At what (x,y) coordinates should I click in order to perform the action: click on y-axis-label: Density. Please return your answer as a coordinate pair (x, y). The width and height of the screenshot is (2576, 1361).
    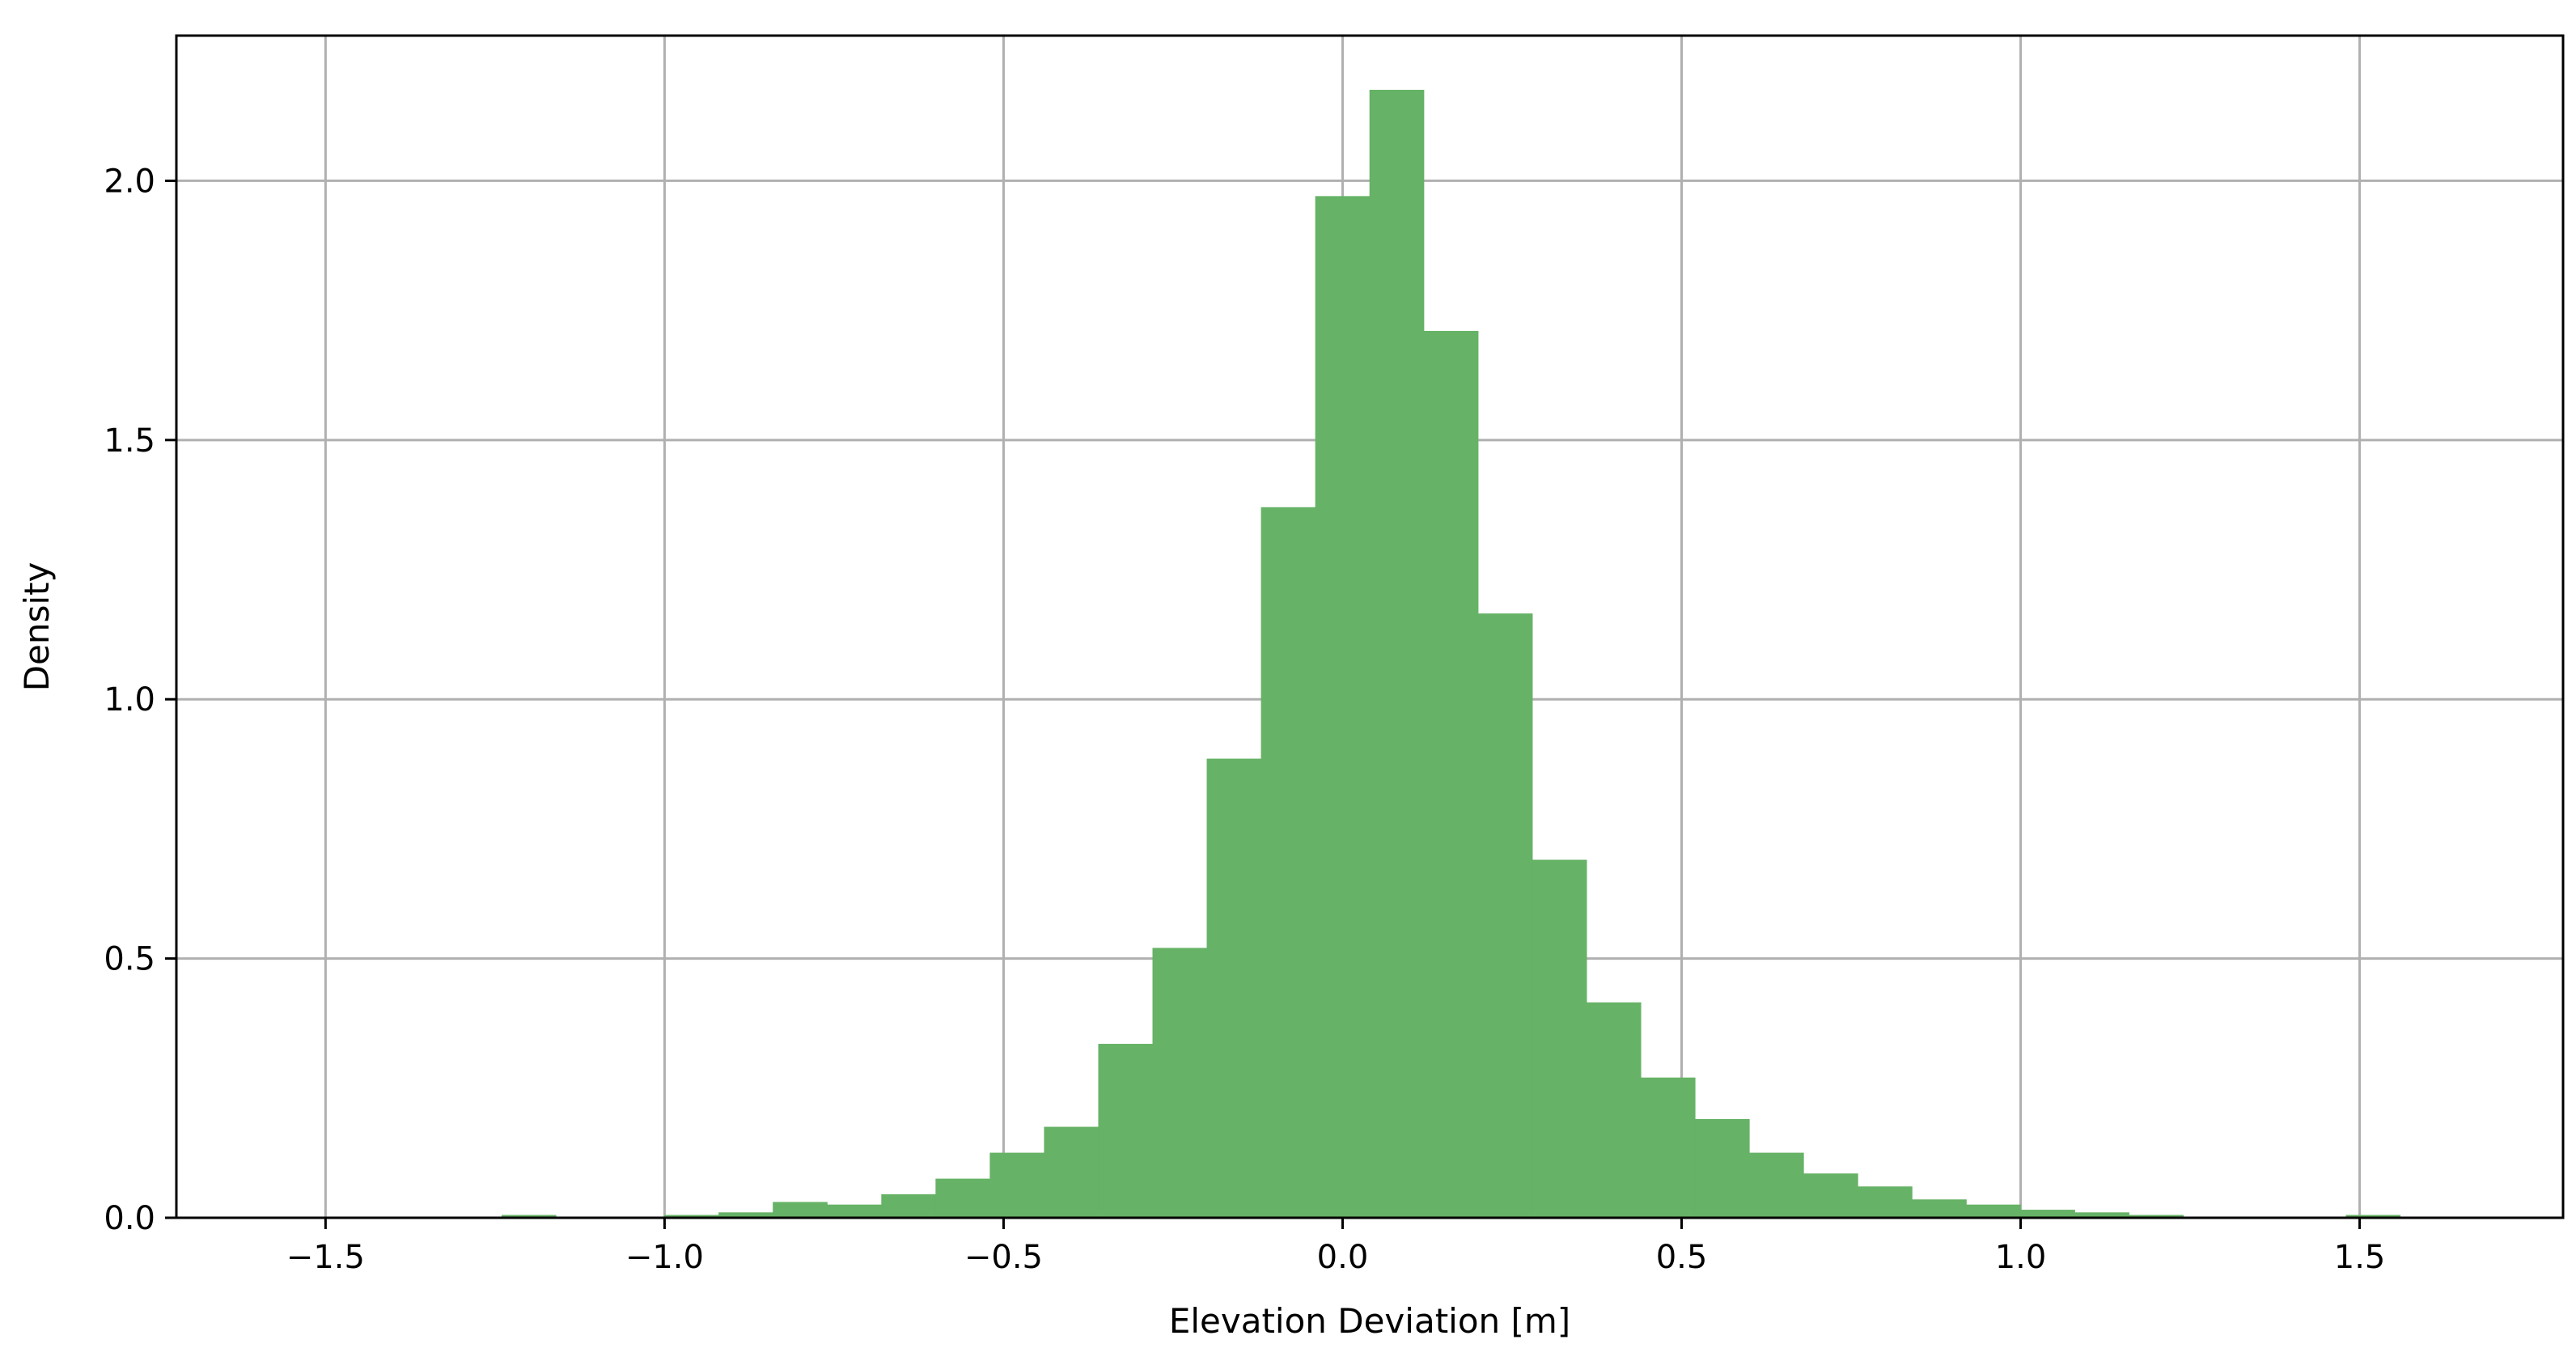
    Looking at the image, I should click on (37, 627).